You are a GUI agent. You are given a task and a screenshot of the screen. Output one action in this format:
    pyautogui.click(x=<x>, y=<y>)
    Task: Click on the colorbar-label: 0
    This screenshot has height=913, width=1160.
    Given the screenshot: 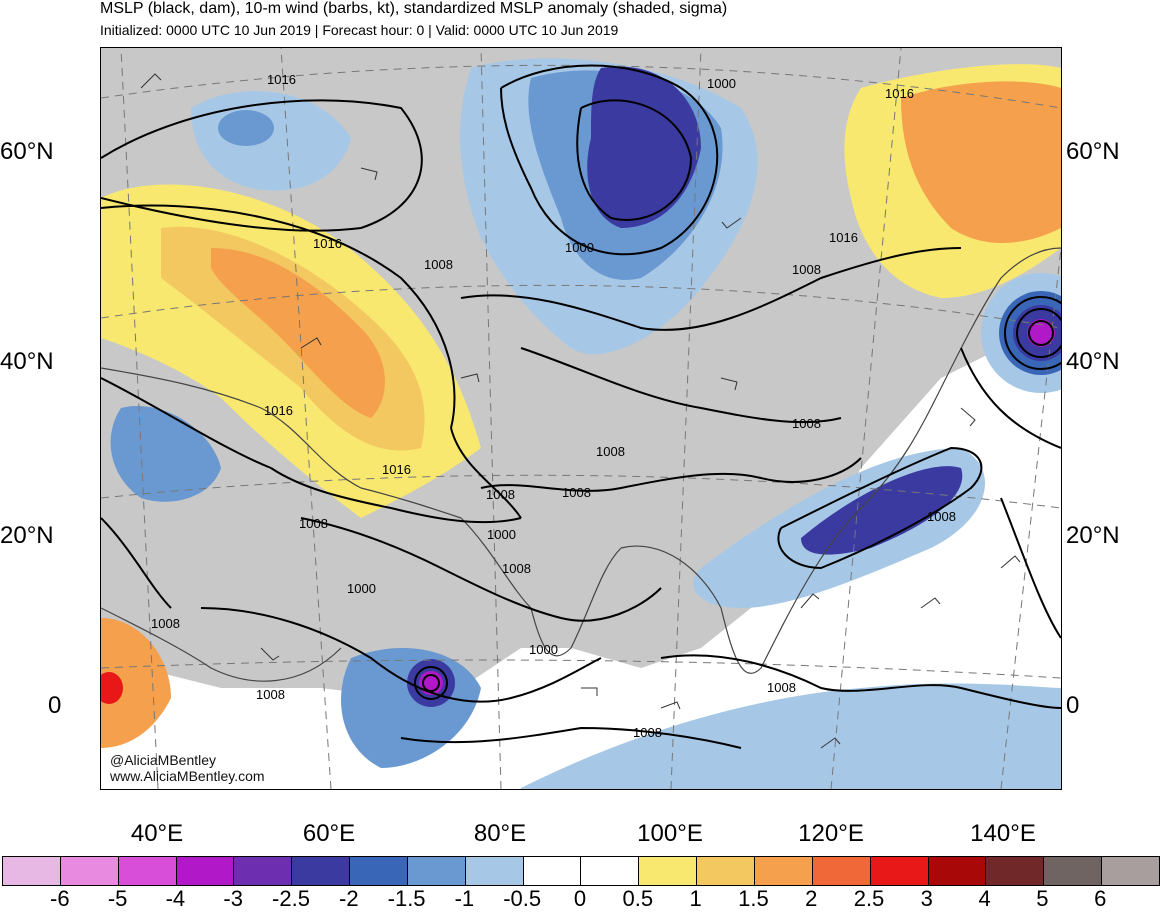 What is the action you would take?
    pyautogui.click(x=580, y=898)
    